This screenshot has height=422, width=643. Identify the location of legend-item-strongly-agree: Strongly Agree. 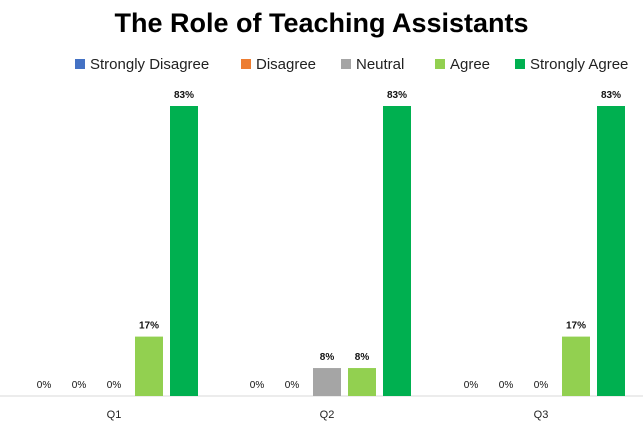
(571, 64).